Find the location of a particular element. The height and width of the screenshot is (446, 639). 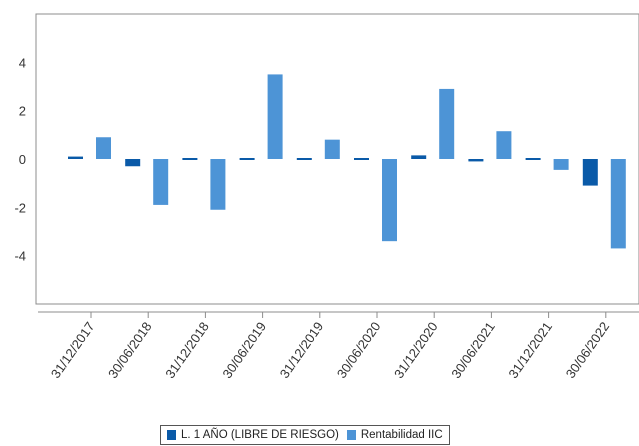

x-tick-label: 31/12/2020 is located at coordinates (416, 350).